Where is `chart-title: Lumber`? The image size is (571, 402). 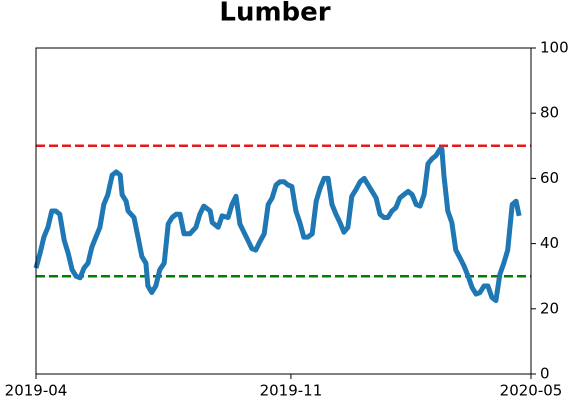
chart-title: Lumber is located at coordinates (274, 14).